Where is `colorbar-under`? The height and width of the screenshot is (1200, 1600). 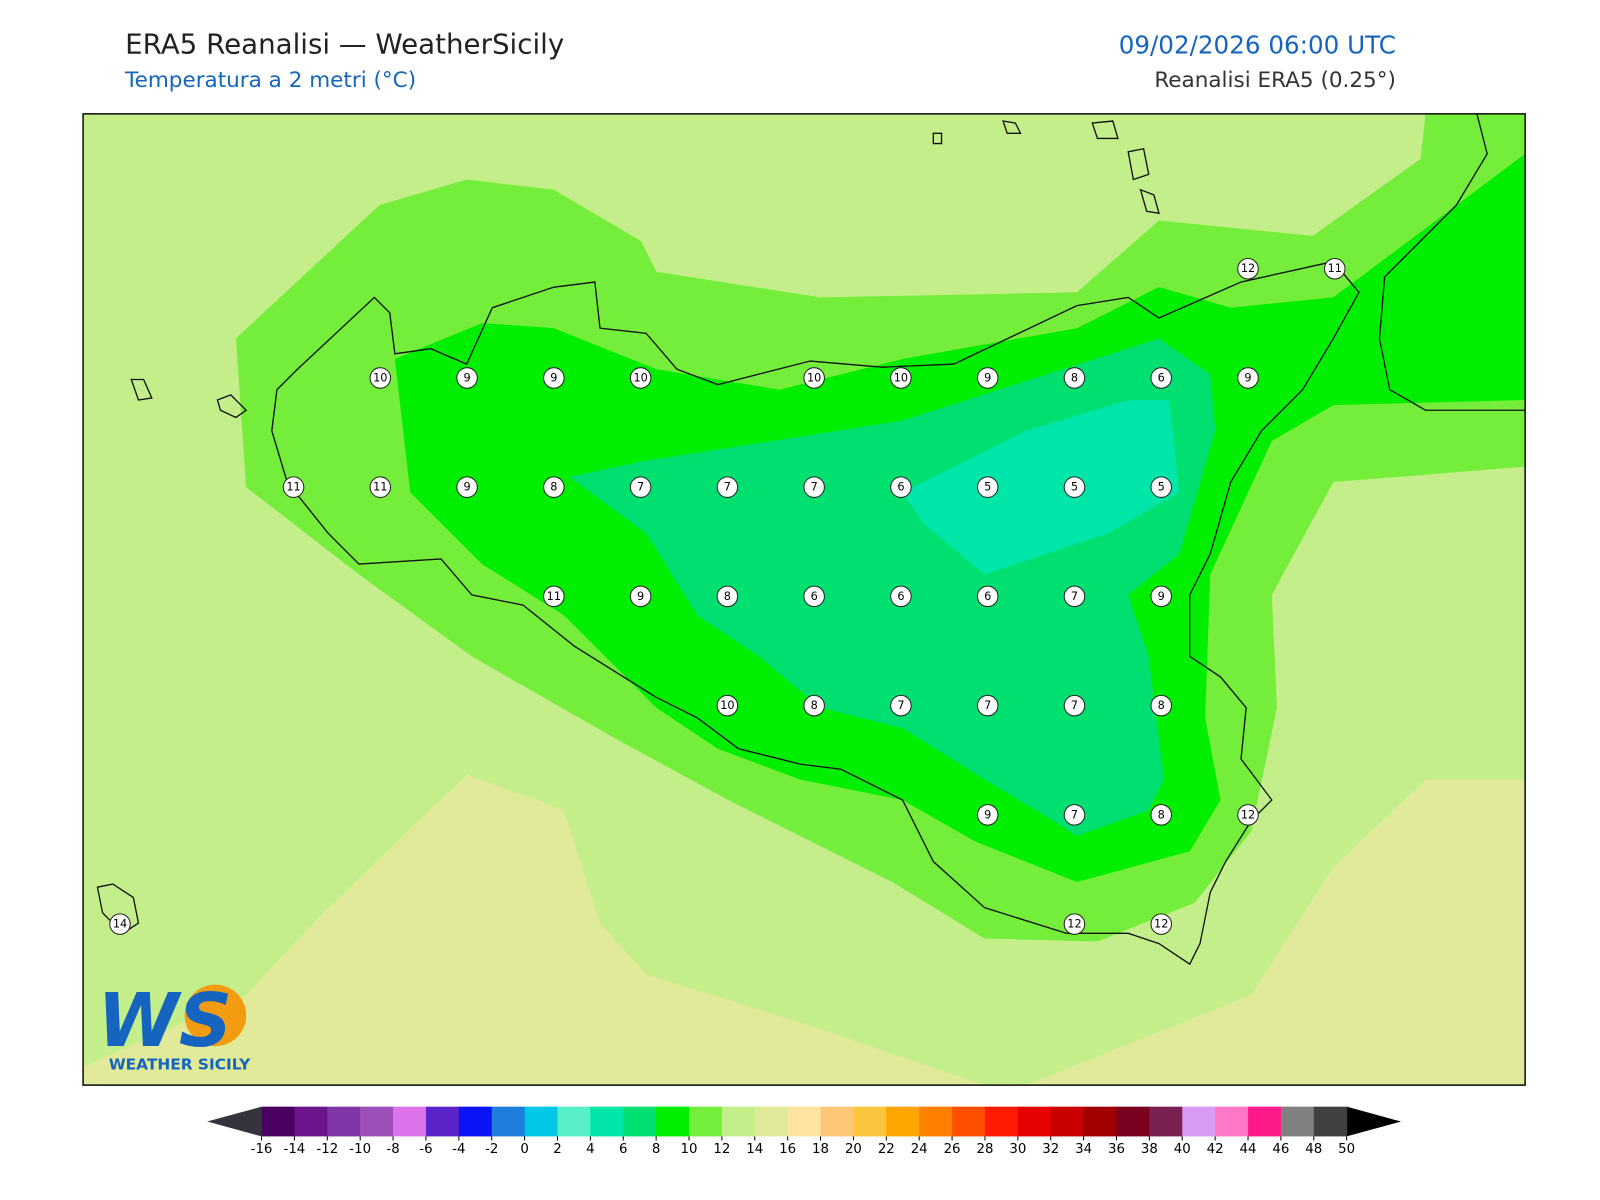 colorbar-under is located at coordinates (234, 1121).